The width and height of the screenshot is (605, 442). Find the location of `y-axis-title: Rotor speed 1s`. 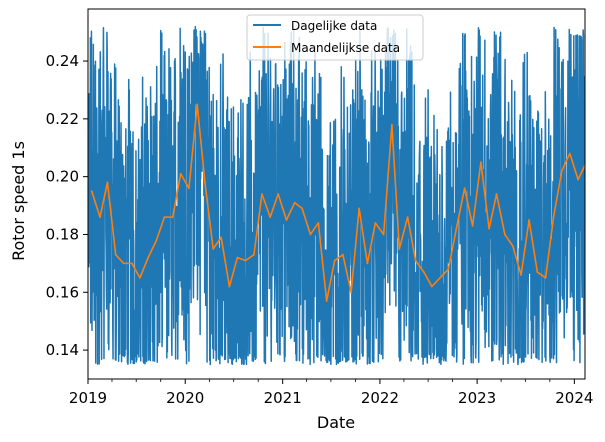

y-axis-title: Rotor speed 1s is located at coordinates (18, 201).